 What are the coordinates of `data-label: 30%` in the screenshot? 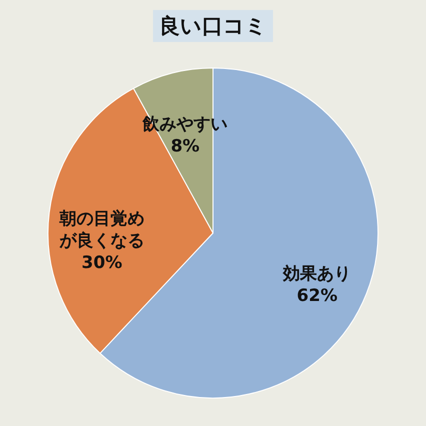 It's located at (102, 262).